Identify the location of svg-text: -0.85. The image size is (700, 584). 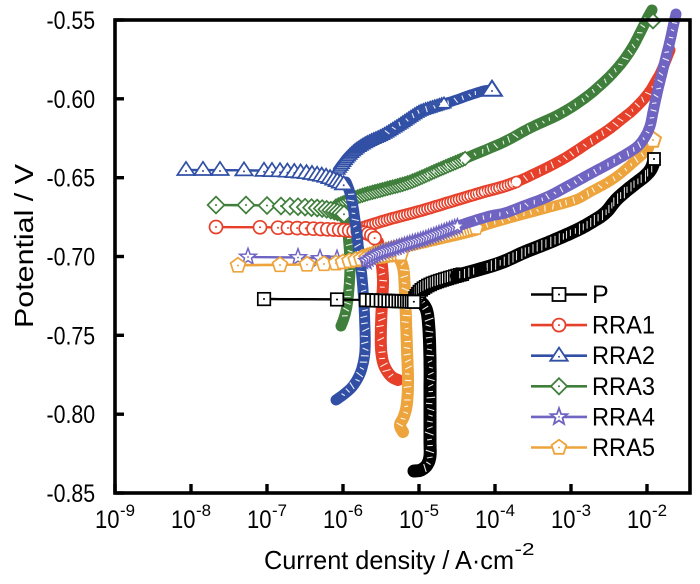
(71, 494).